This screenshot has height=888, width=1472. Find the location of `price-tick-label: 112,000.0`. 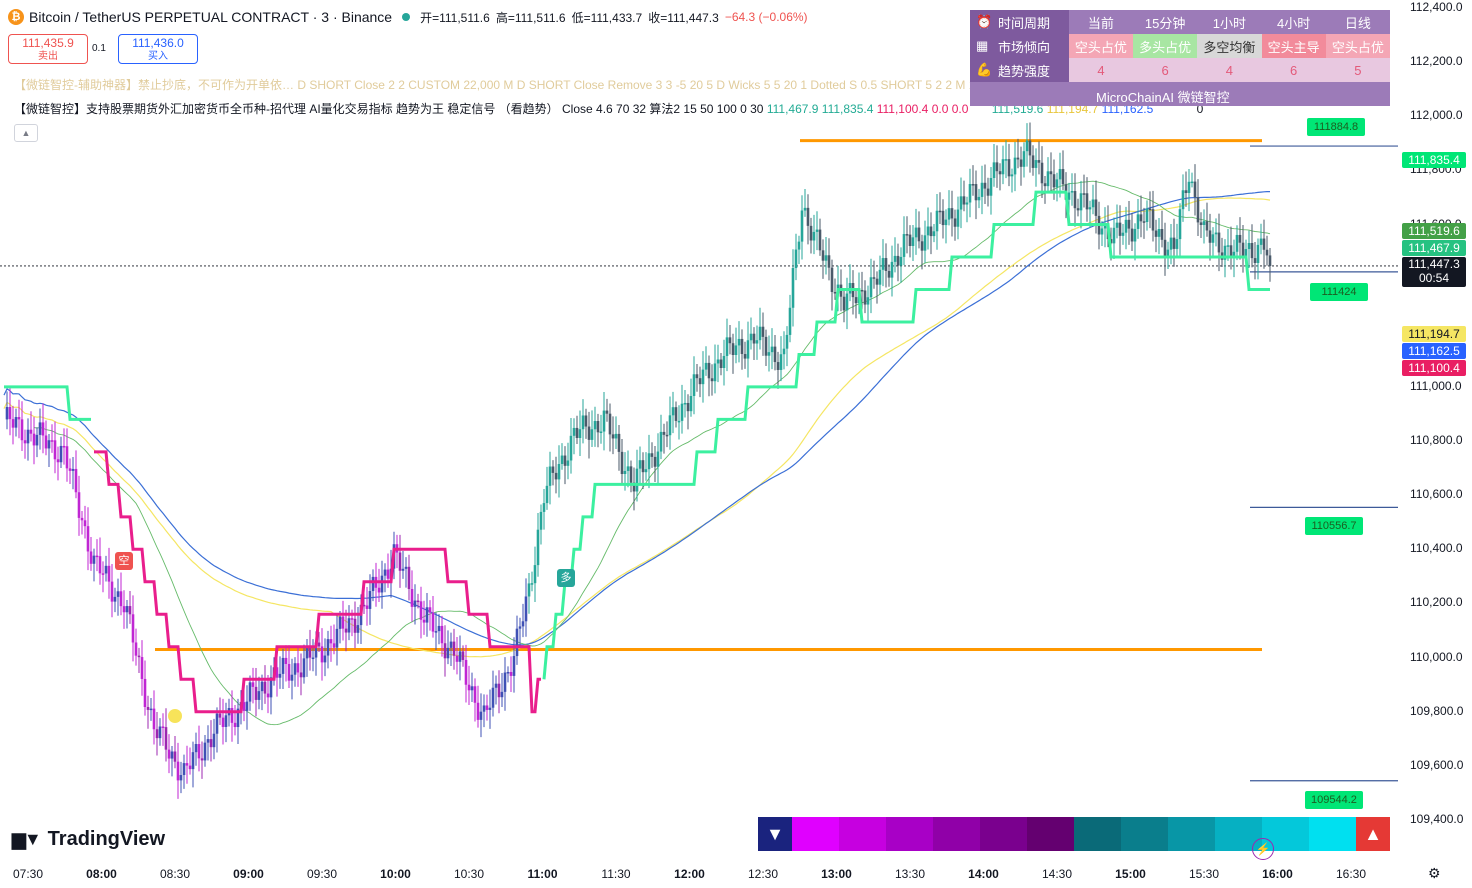

price-tick-label: 112,000.0 is located at coordinates (1436, 115).